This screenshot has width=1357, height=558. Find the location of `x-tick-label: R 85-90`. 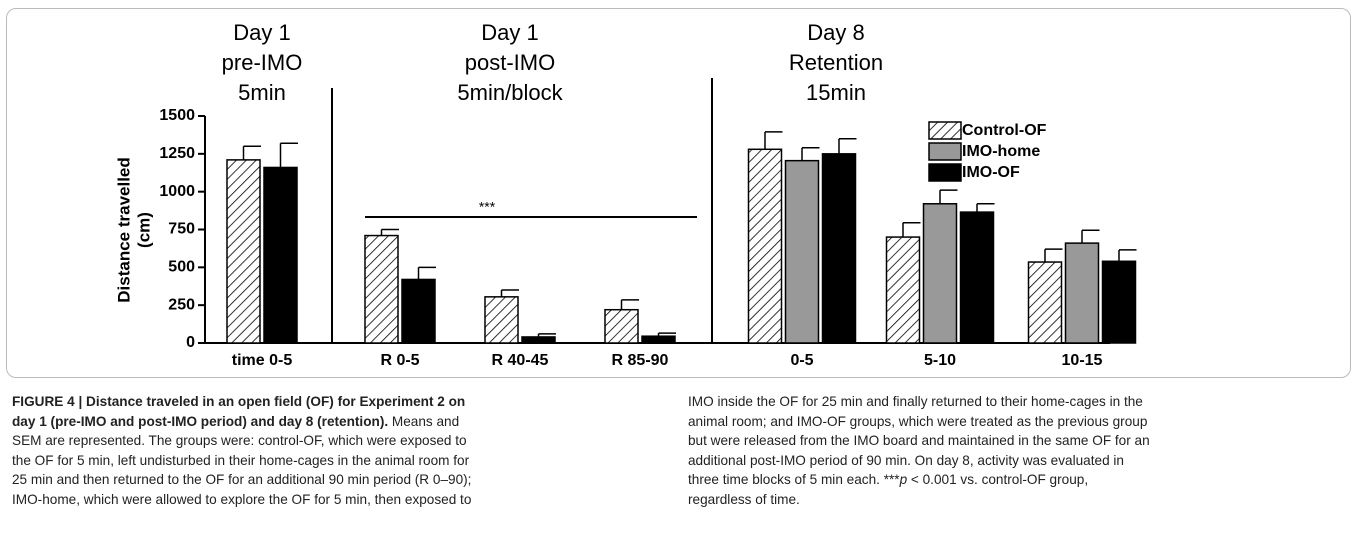

x-tick-label: R 85-90 is located at coordinates (640, 360).